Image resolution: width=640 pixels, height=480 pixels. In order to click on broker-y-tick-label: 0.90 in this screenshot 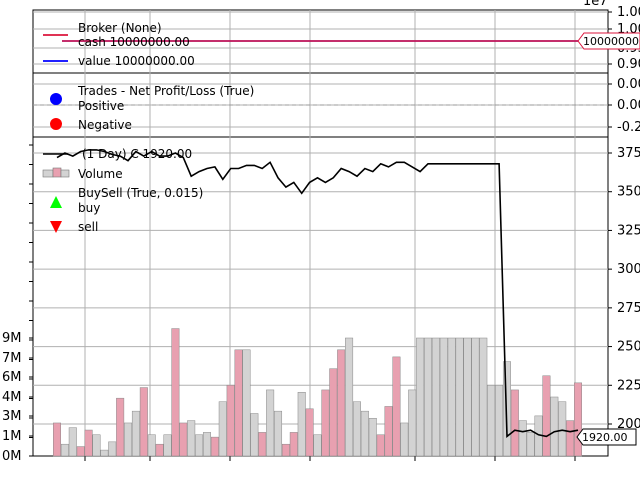, I will do `click(628, 64)`.